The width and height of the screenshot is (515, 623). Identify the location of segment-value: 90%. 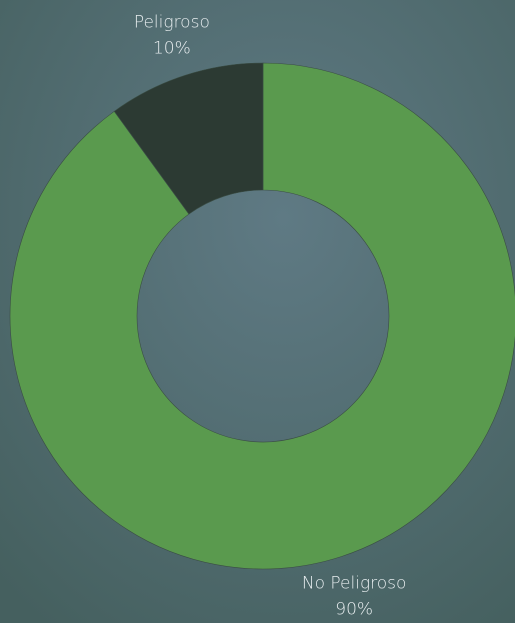
(354, 610).